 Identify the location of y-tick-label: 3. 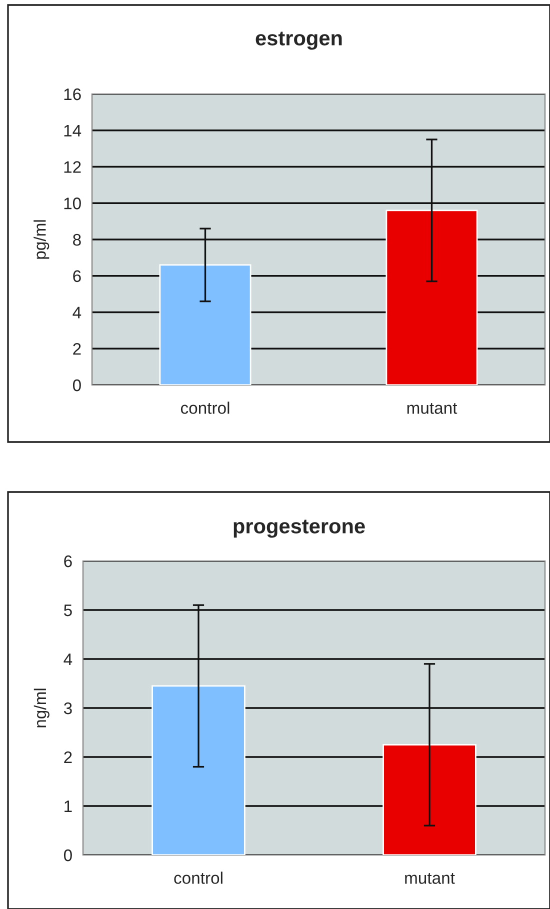
(68, 708).